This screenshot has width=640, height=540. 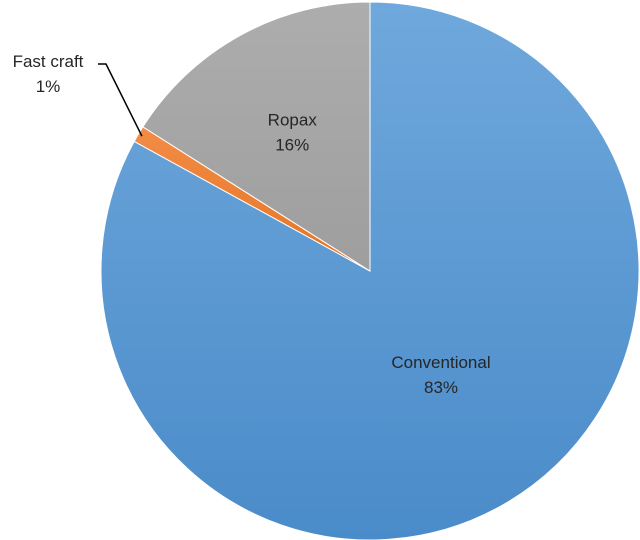 What do you see at coordinates (293, 120) in the screenshot?
I see `slice-category-label-ropax: Ropax` at bounding box center [293, 120].